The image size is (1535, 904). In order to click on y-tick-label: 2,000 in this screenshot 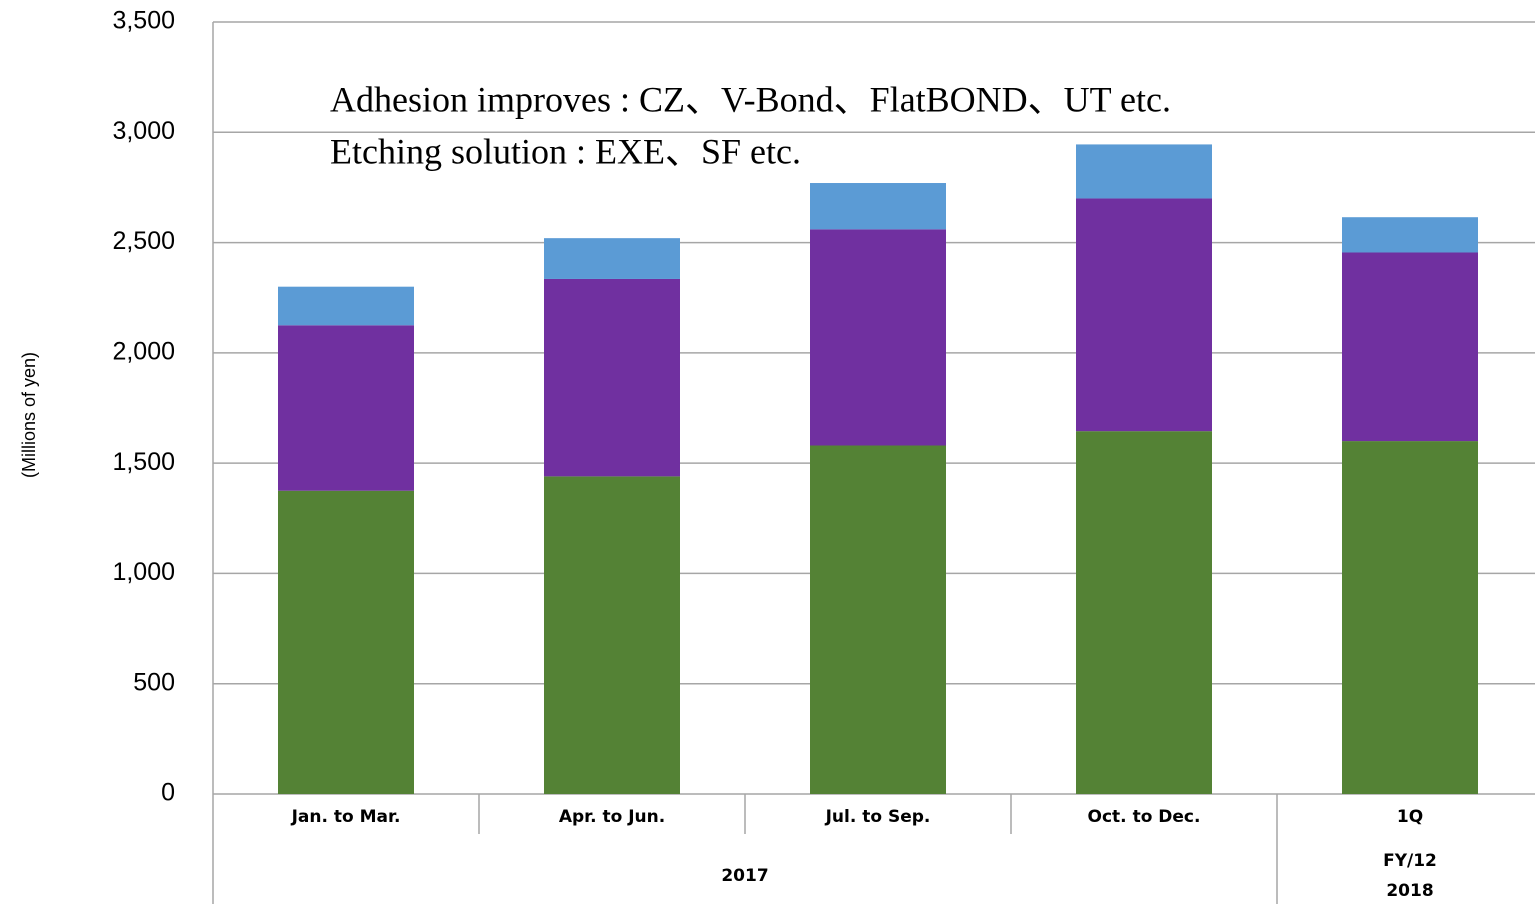, I will do `click(143, 351)`.